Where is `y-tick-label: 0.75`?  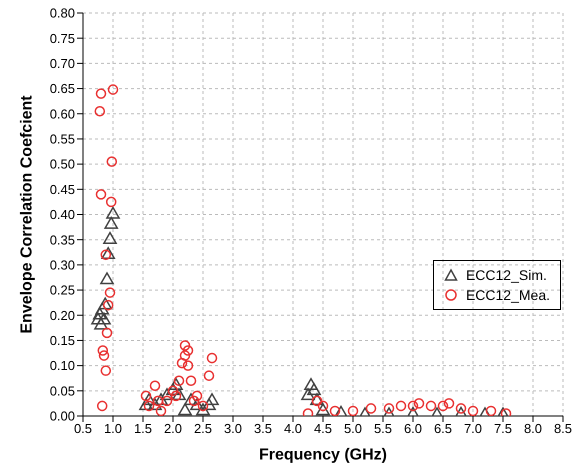 y-tick-label: 0.75 is located at coordinates (62, 38).